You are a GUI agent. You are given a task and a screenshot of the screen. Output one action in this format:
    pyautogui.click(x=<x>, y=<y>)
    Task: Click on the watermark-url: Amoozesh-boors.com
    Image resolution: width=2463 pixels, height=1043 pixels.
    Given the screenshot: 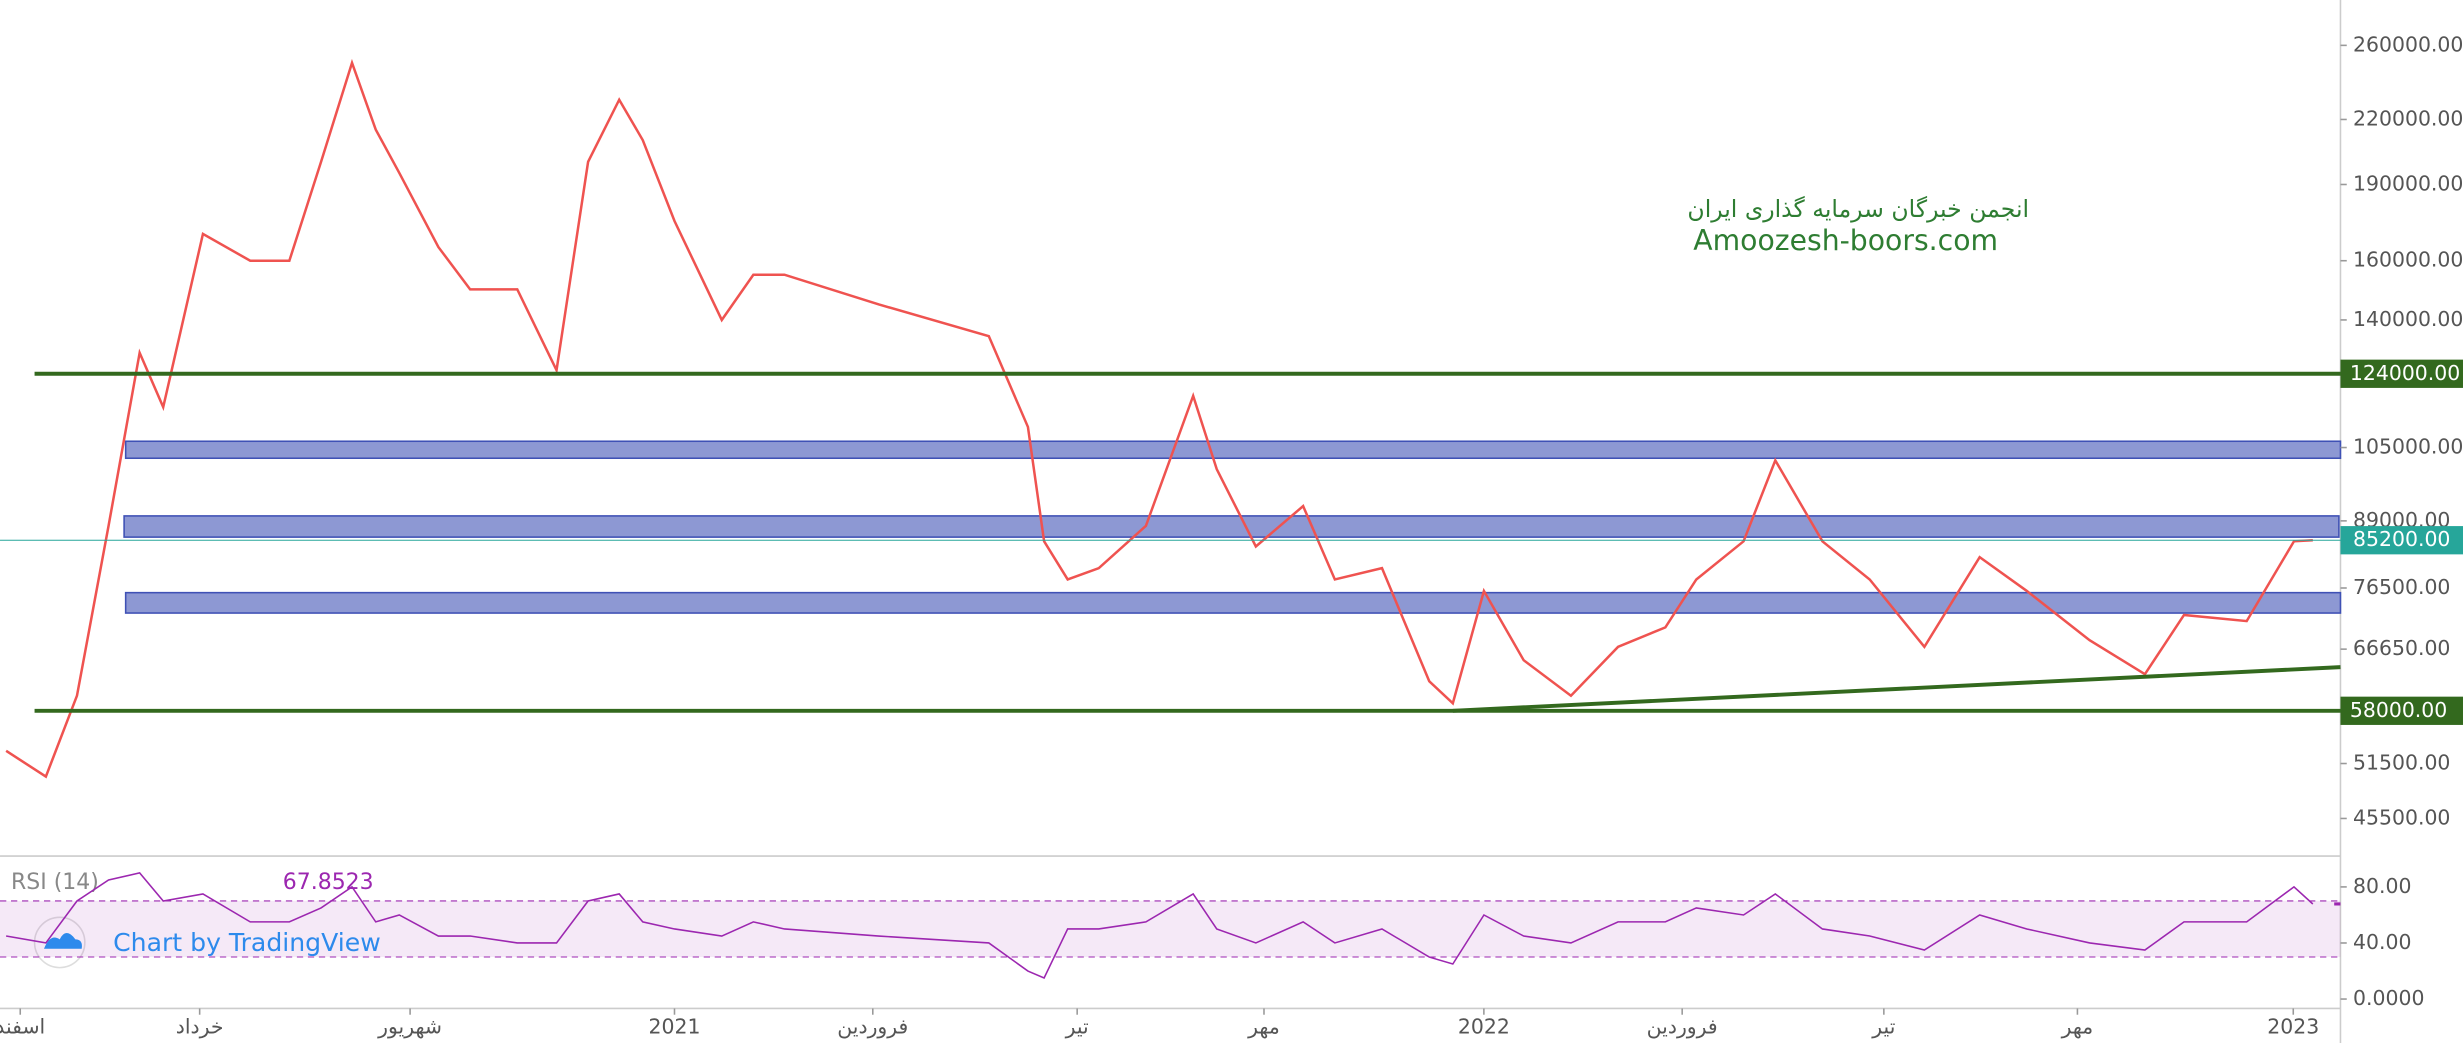 What is the action you would take?
    pyautogui.click(x=1845, y=240)
    